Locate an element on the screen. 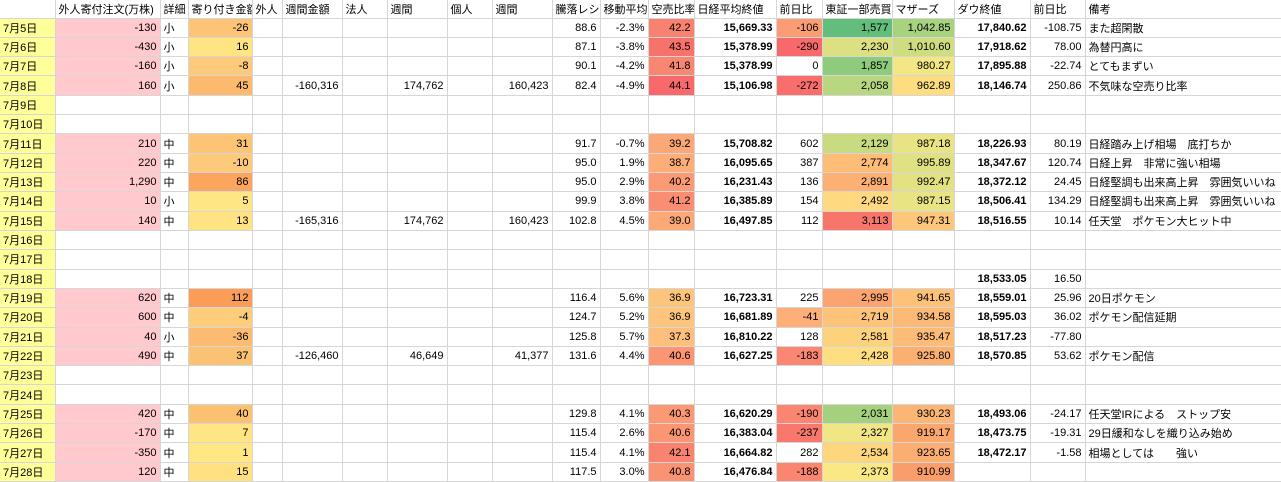 The image size is (1281, 482). cell-dow: 18,372.12 is located at coordinates (992, 182).